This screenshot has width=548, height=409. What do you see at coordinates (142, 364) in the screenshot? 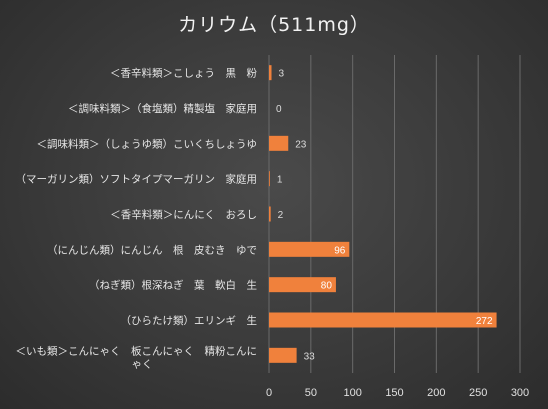
I see `category-label-continued: ゃく` at bounding box center [142, 364].